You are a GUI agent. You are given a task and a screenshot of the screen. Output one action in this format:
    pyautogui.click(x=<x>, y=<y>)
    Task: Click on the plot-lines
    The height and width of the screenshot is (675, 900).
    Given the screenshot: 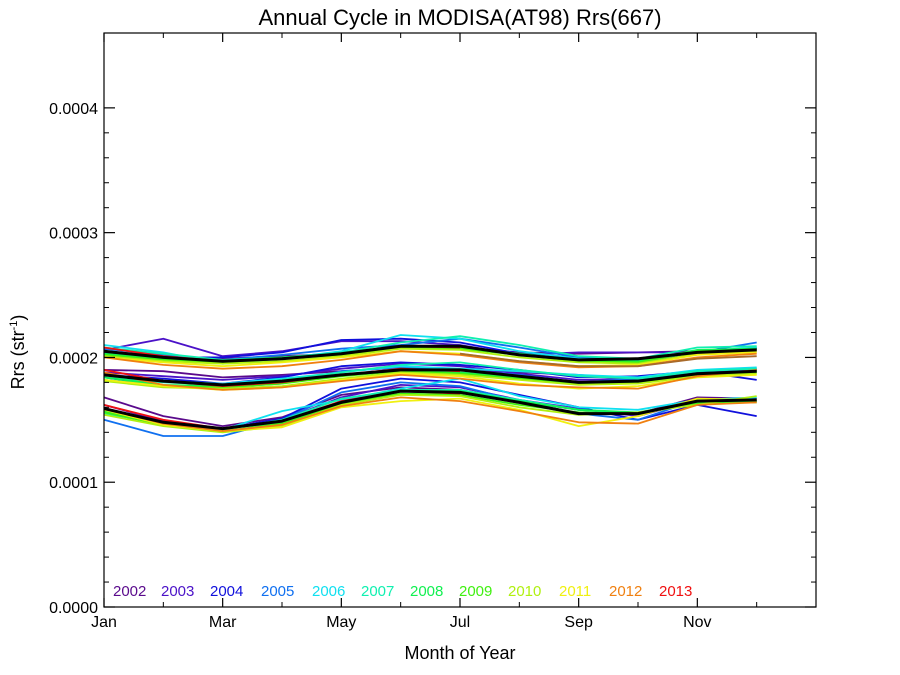 What is the action you would take?
    pyautogui.click(x=430, y=385)
    